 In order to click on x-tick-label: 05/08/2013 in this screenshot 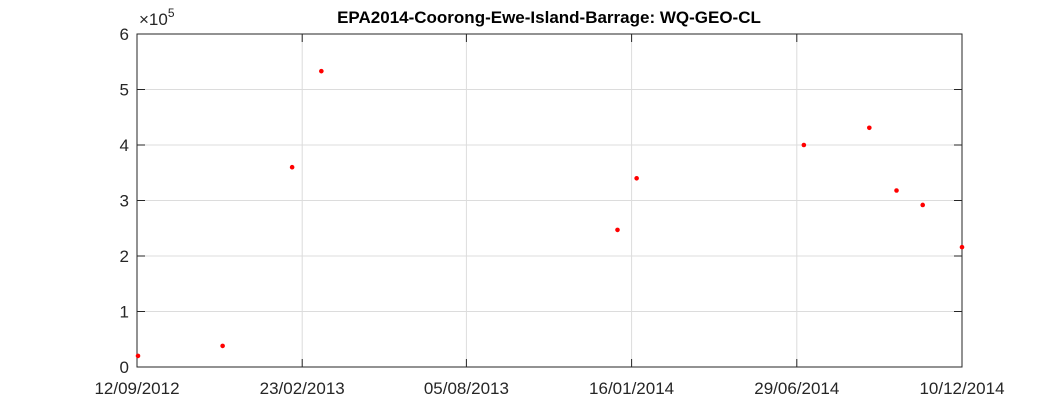, I will do `click(466, 388)`.